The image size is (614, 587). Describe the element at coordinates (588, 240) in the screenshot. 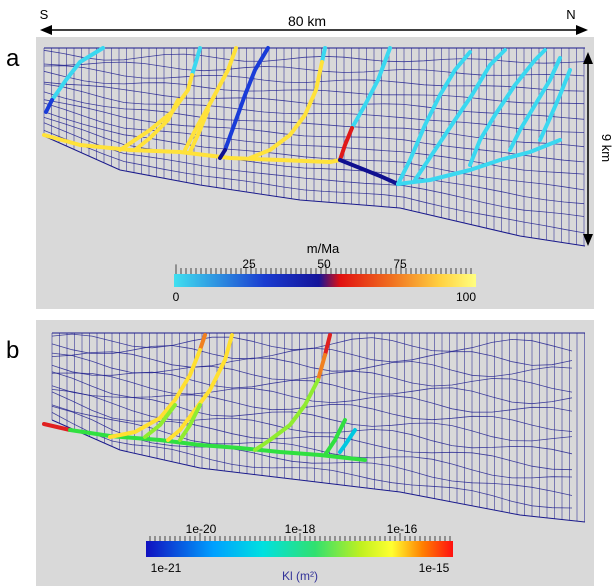

I see `depth-arrow-bottom-head` at that location.